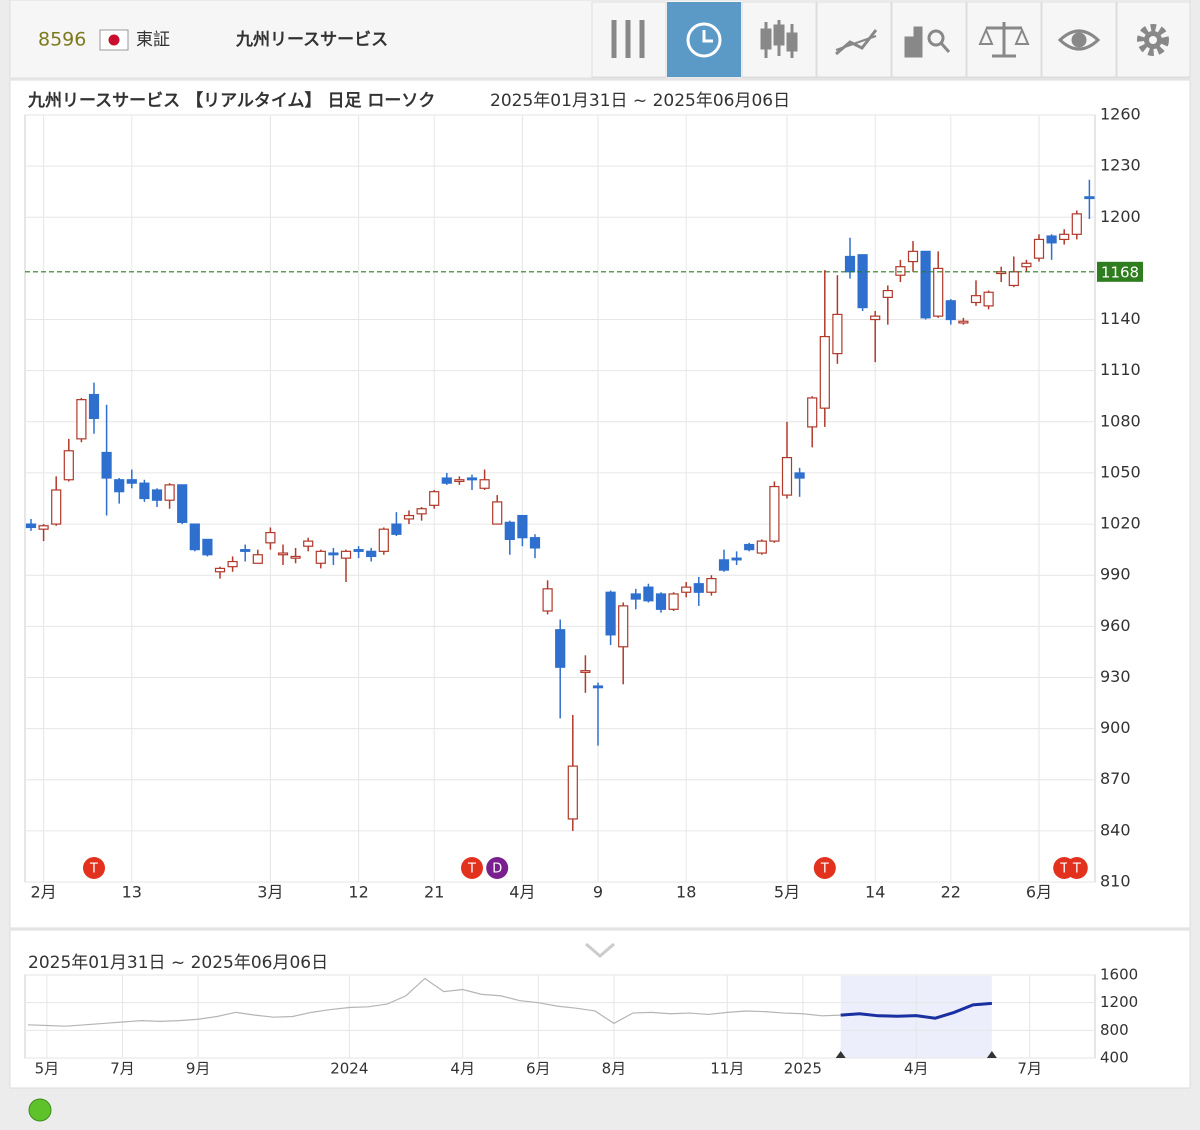 This screenshot has width=1200, height=1130. What do you see at coordinates (1115, 778) in the screenshot?
I see `y-tick-label: 870` at bounding box center [1115, 778].